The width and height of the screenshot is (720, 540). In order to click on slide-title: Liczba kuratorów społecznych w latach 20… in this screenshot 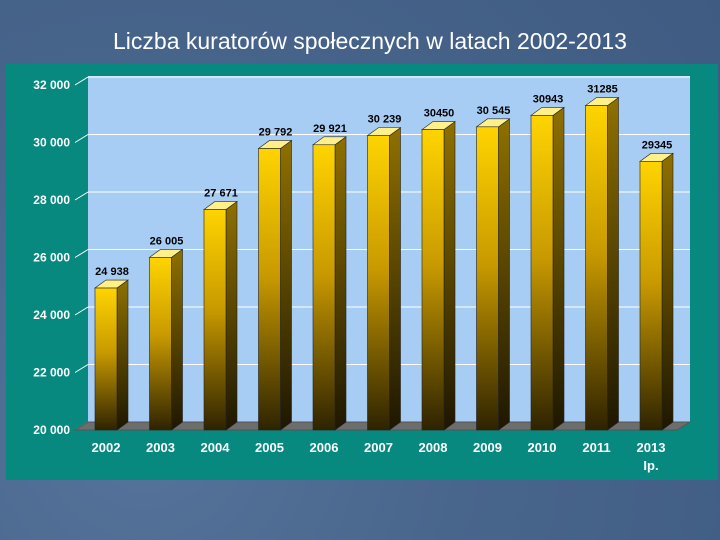, I will do `click(370, 41)`.